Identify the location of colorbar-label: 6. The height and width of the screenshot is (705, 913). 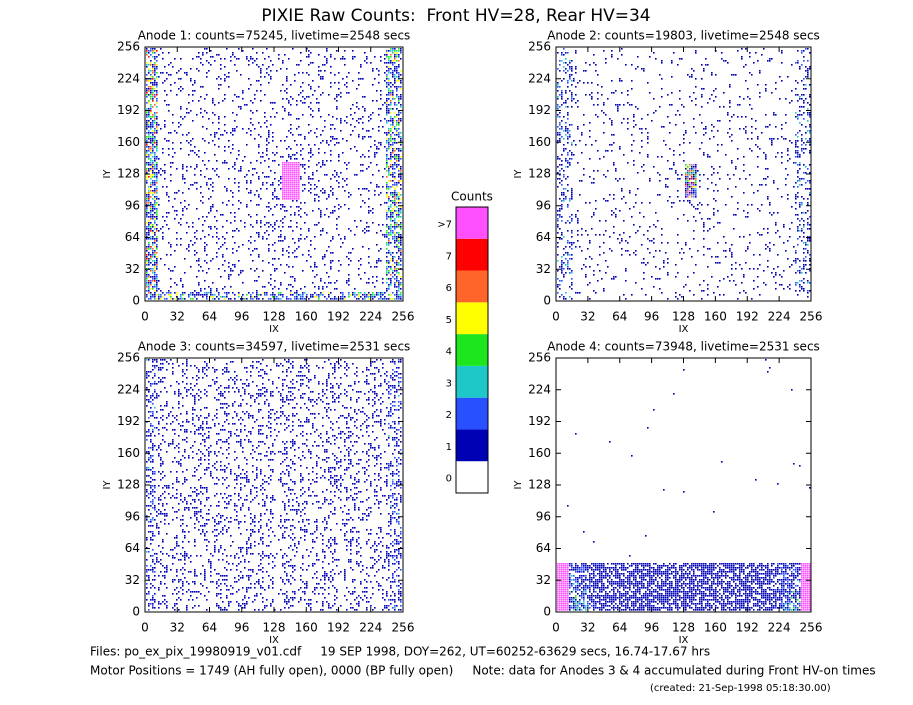
(449, 288).